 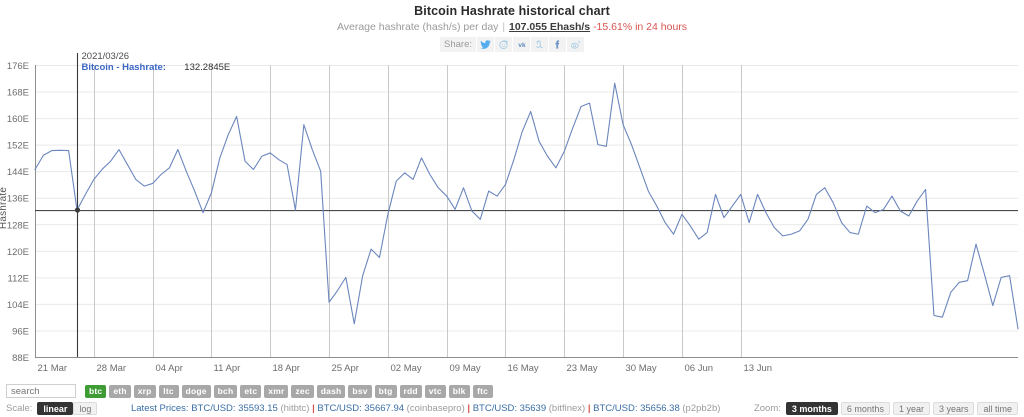 What do you see at coordinates (168, 391) in the screenshot?
I see `coin-chip-ltc: ltc` at bounding box center [168, 391].